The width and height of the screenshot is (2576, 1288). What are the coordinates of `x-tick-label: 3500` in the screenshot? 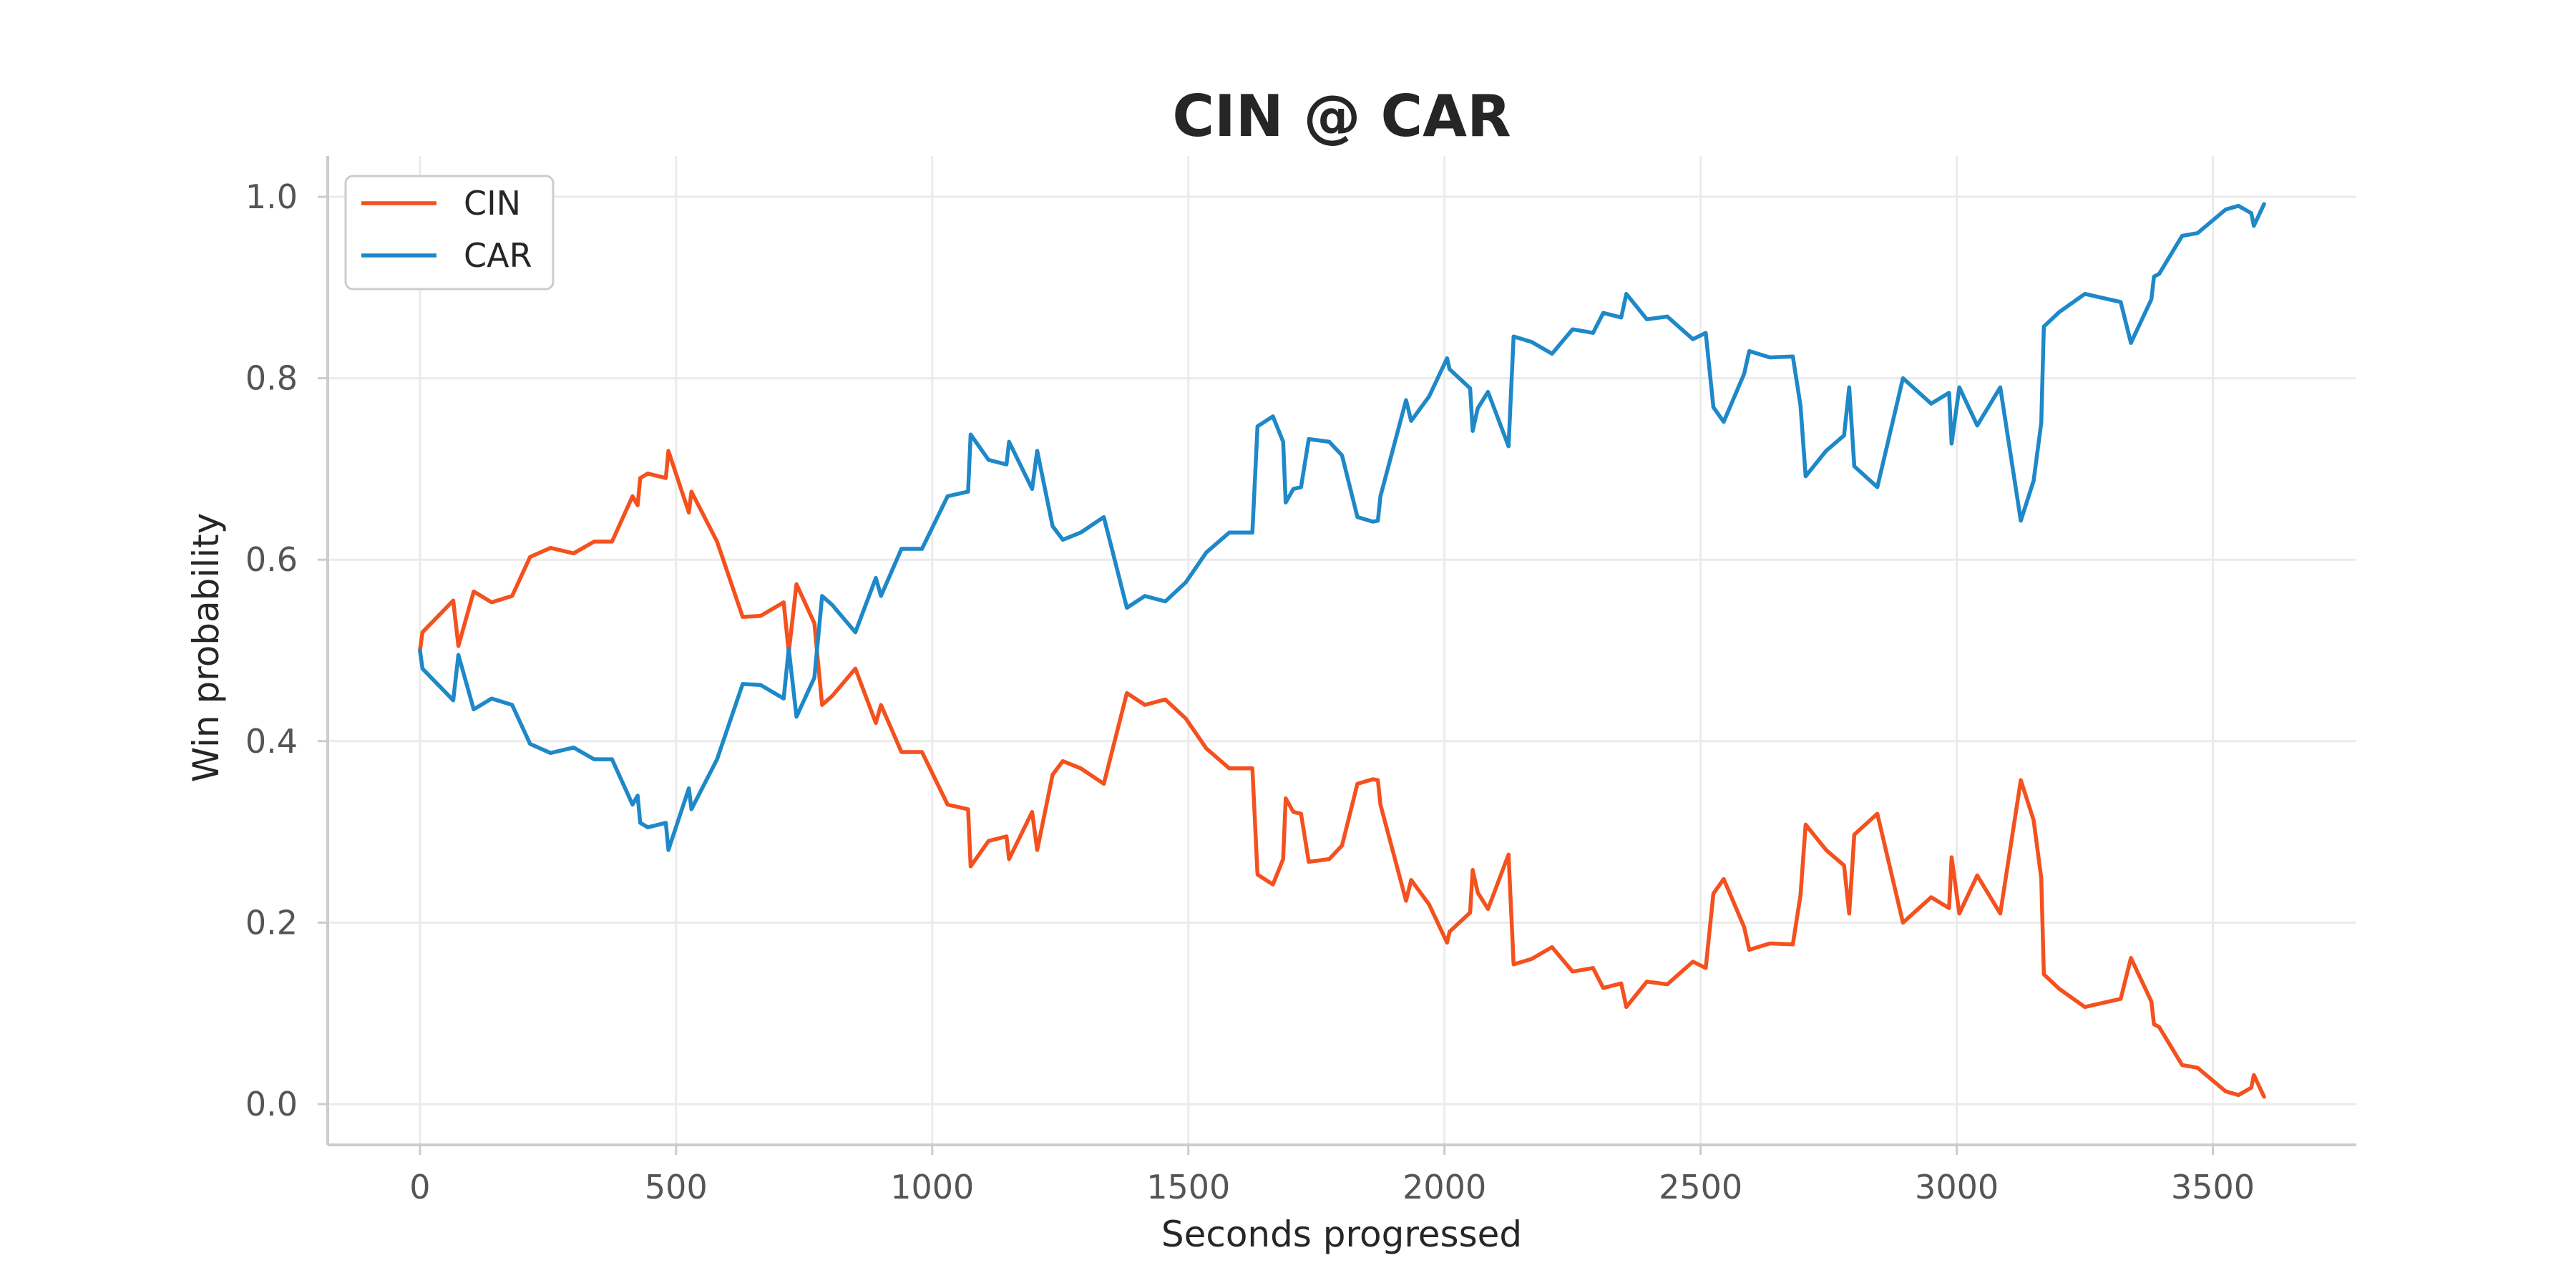 It's located at (2213, 1187).